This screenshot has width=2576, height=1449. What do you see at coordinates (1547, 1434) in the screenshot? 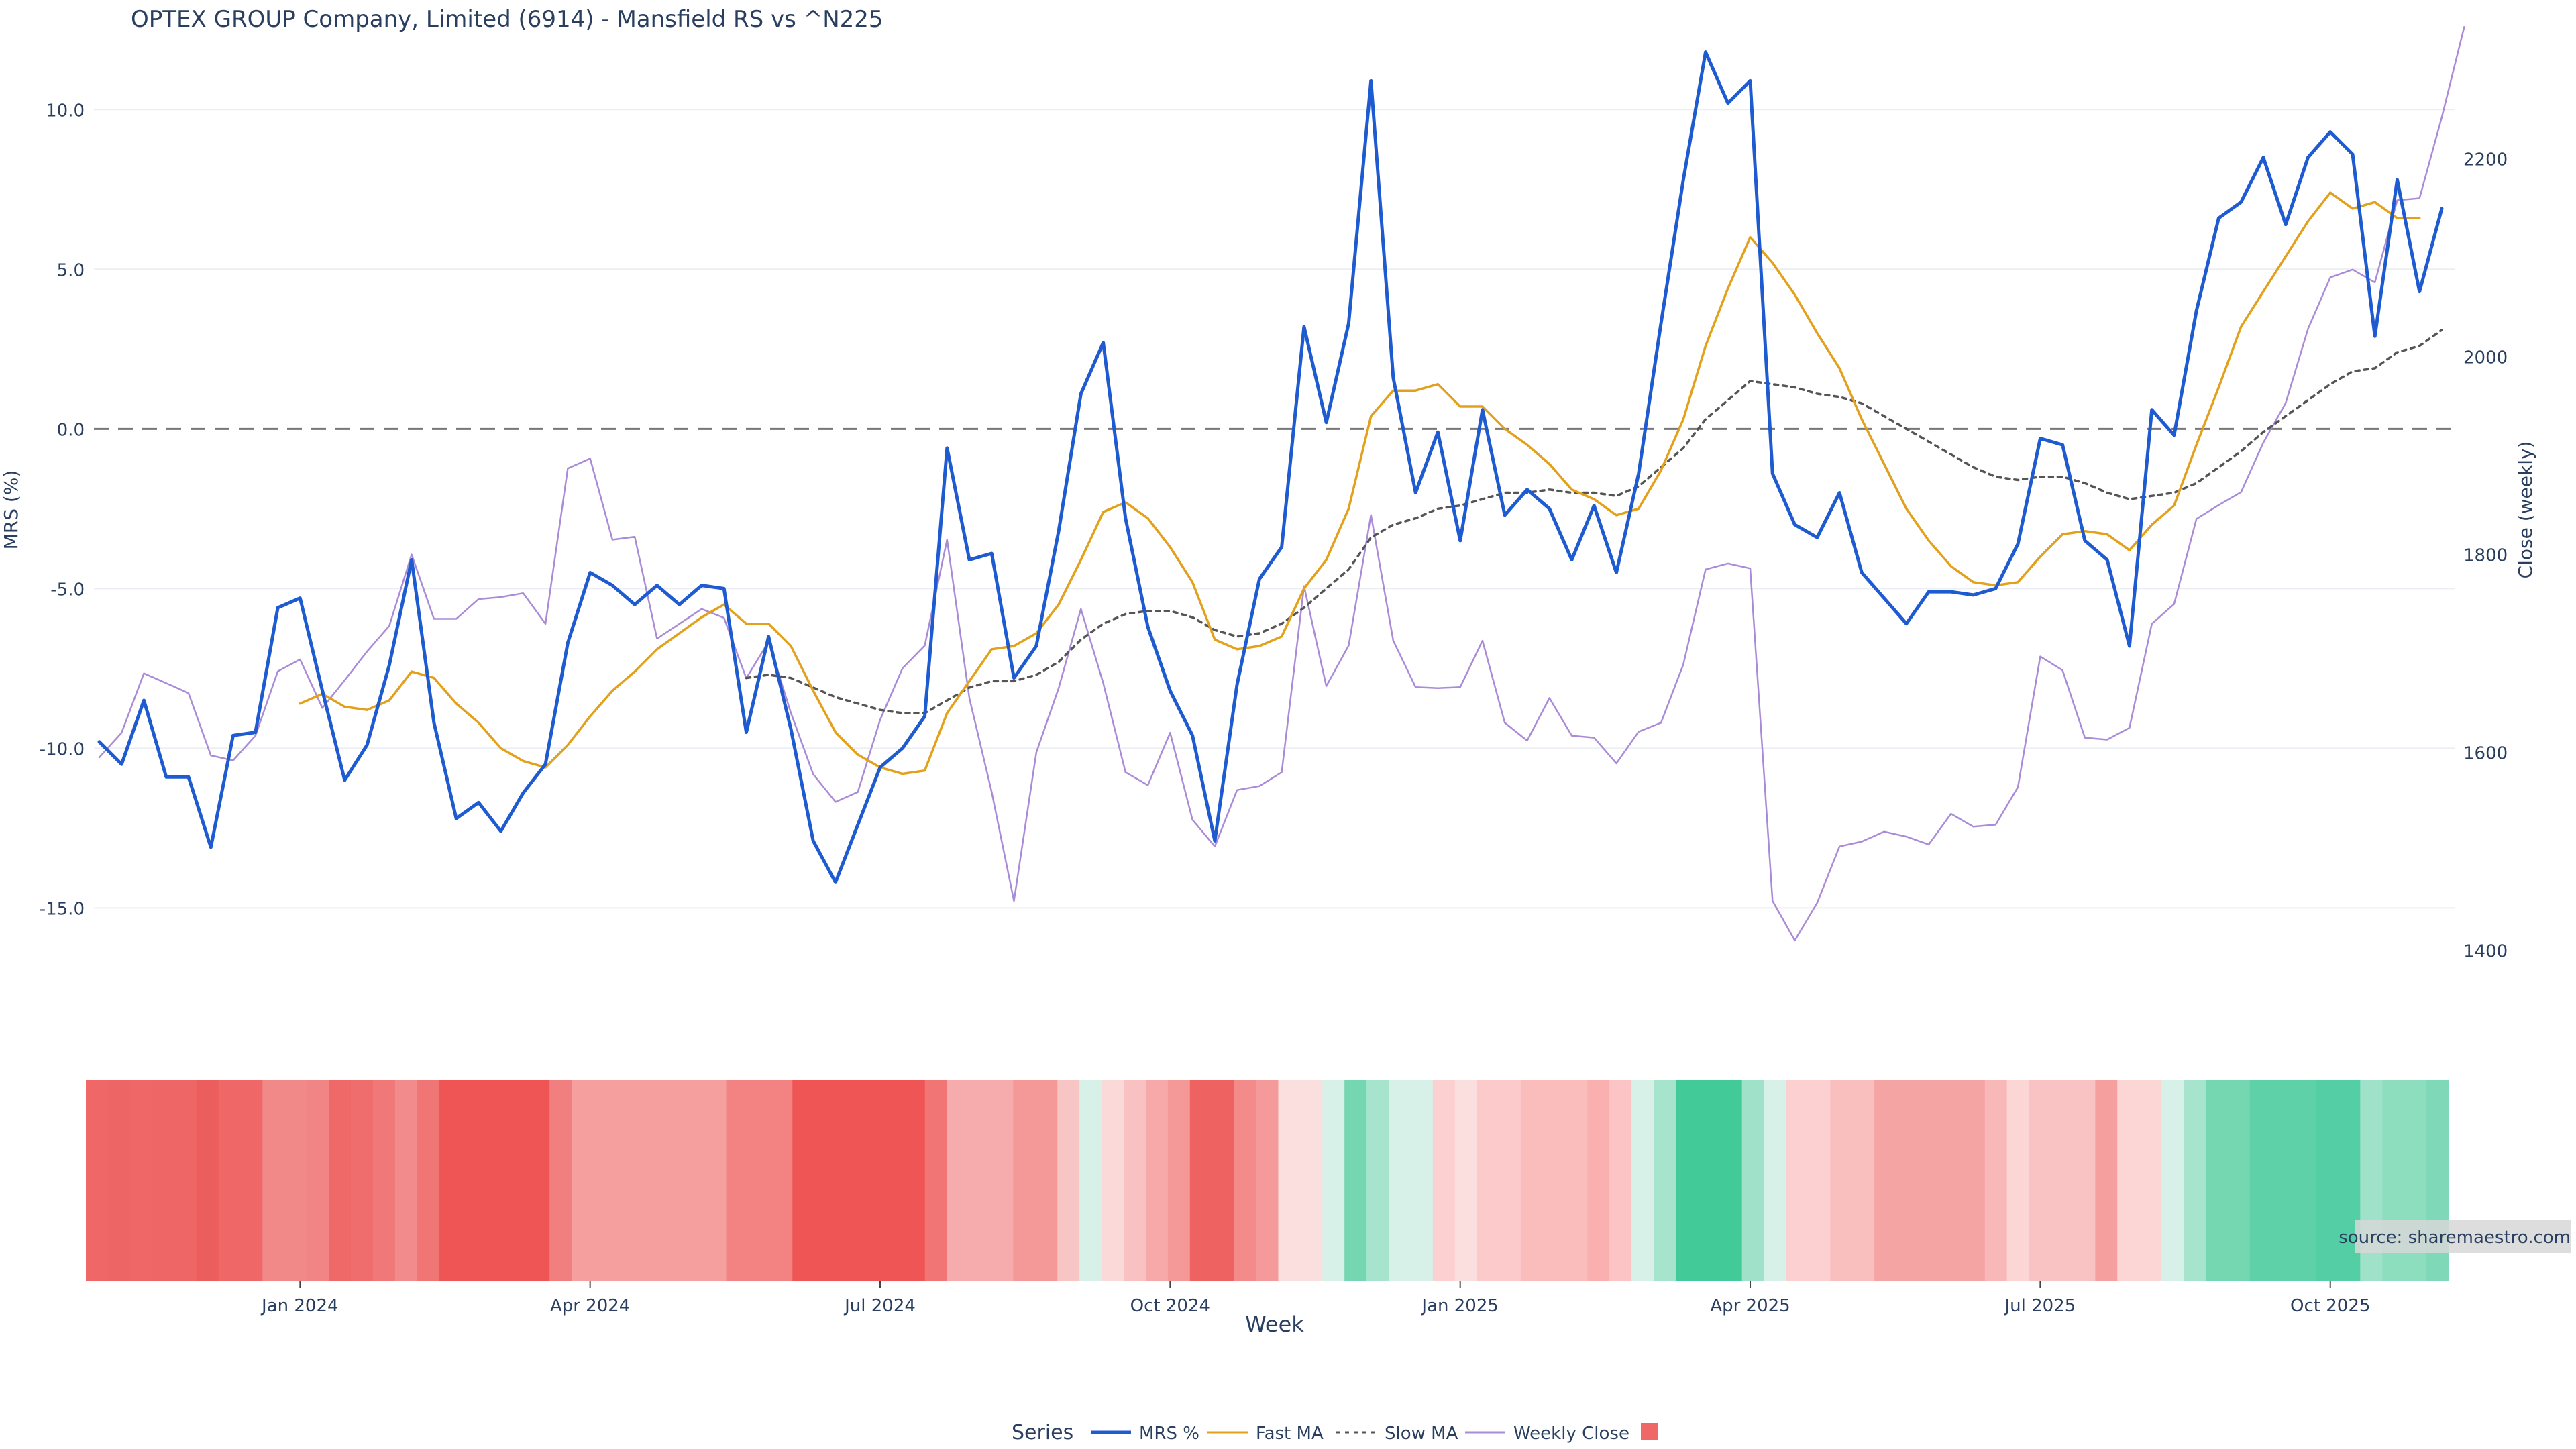
I see `legend-item: Weekly Close` at bounding box center [1547, 1434].